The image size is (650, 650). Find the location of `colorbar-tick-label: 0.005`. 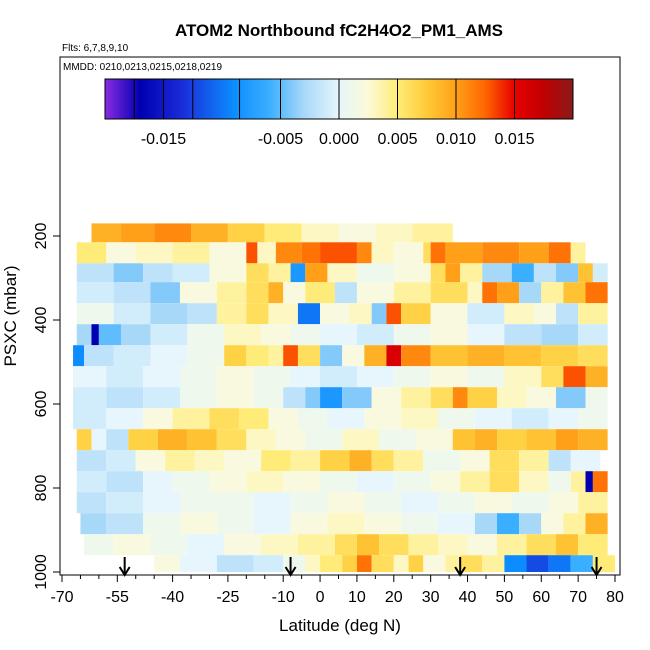

colorbar-tick-label: 0.005 is located at coordinates (397, 139).